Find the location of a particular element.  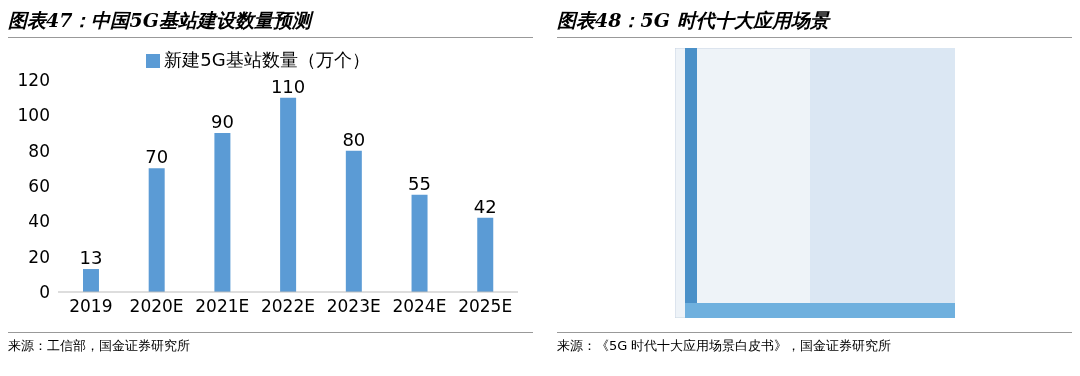

x-tick-label: 2023E is located at coordinates (353, 306).